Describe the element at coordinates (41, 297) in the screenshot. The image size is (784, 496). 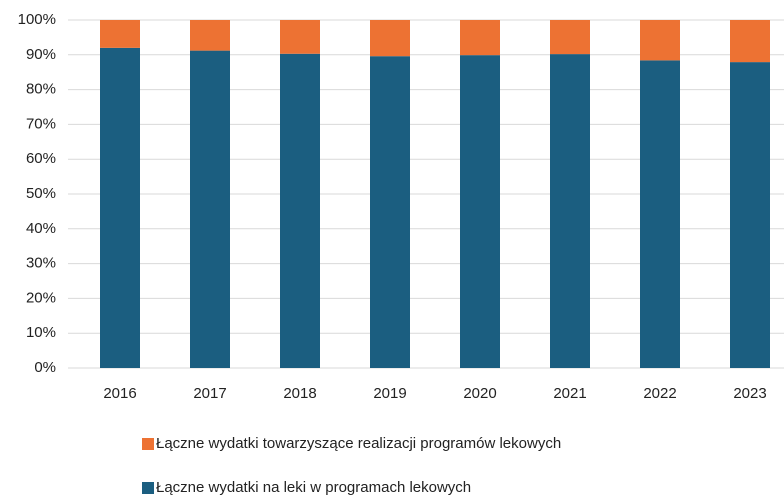
I see `y-tick-label: 20%` at that location.